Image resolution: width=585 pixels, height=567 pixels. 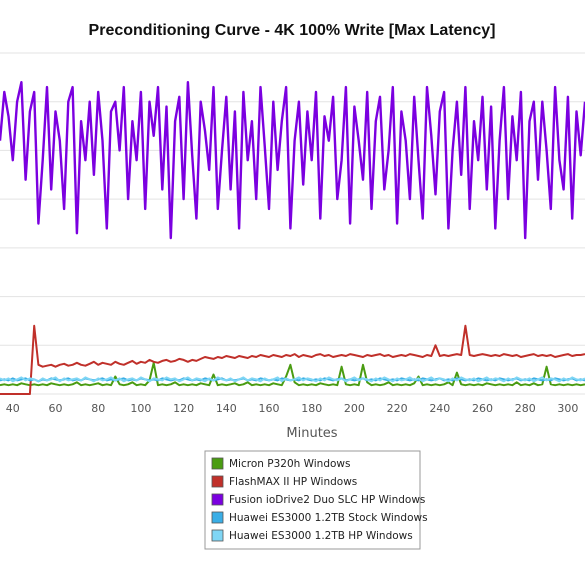 What do you see at coordinates (269, 408) in the screenshot?
I see `x-tick-label: 160` at bounding box center [269, 408].